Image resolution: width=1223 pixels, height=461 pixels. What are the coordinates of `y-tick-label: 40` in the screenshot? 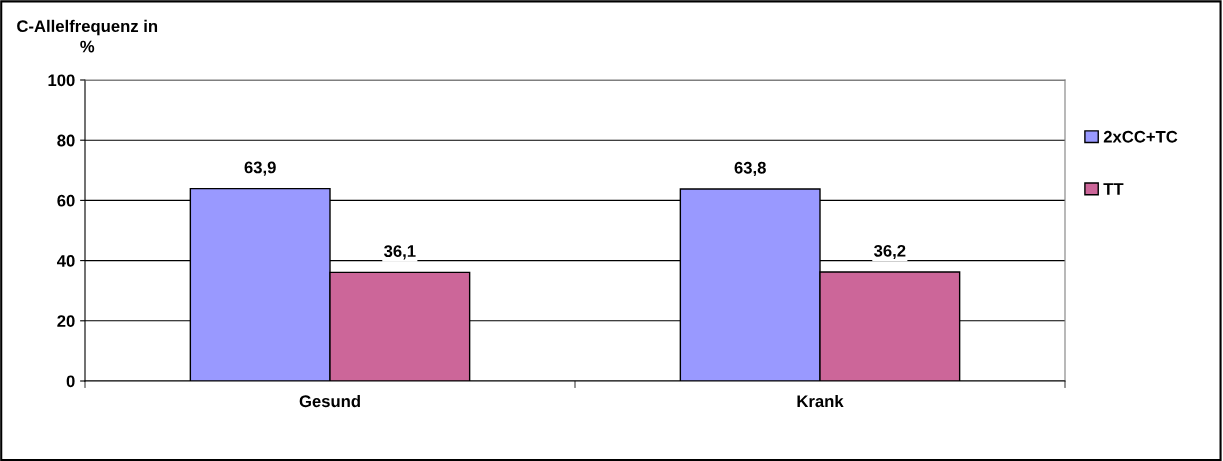 It's located at (65, 261).